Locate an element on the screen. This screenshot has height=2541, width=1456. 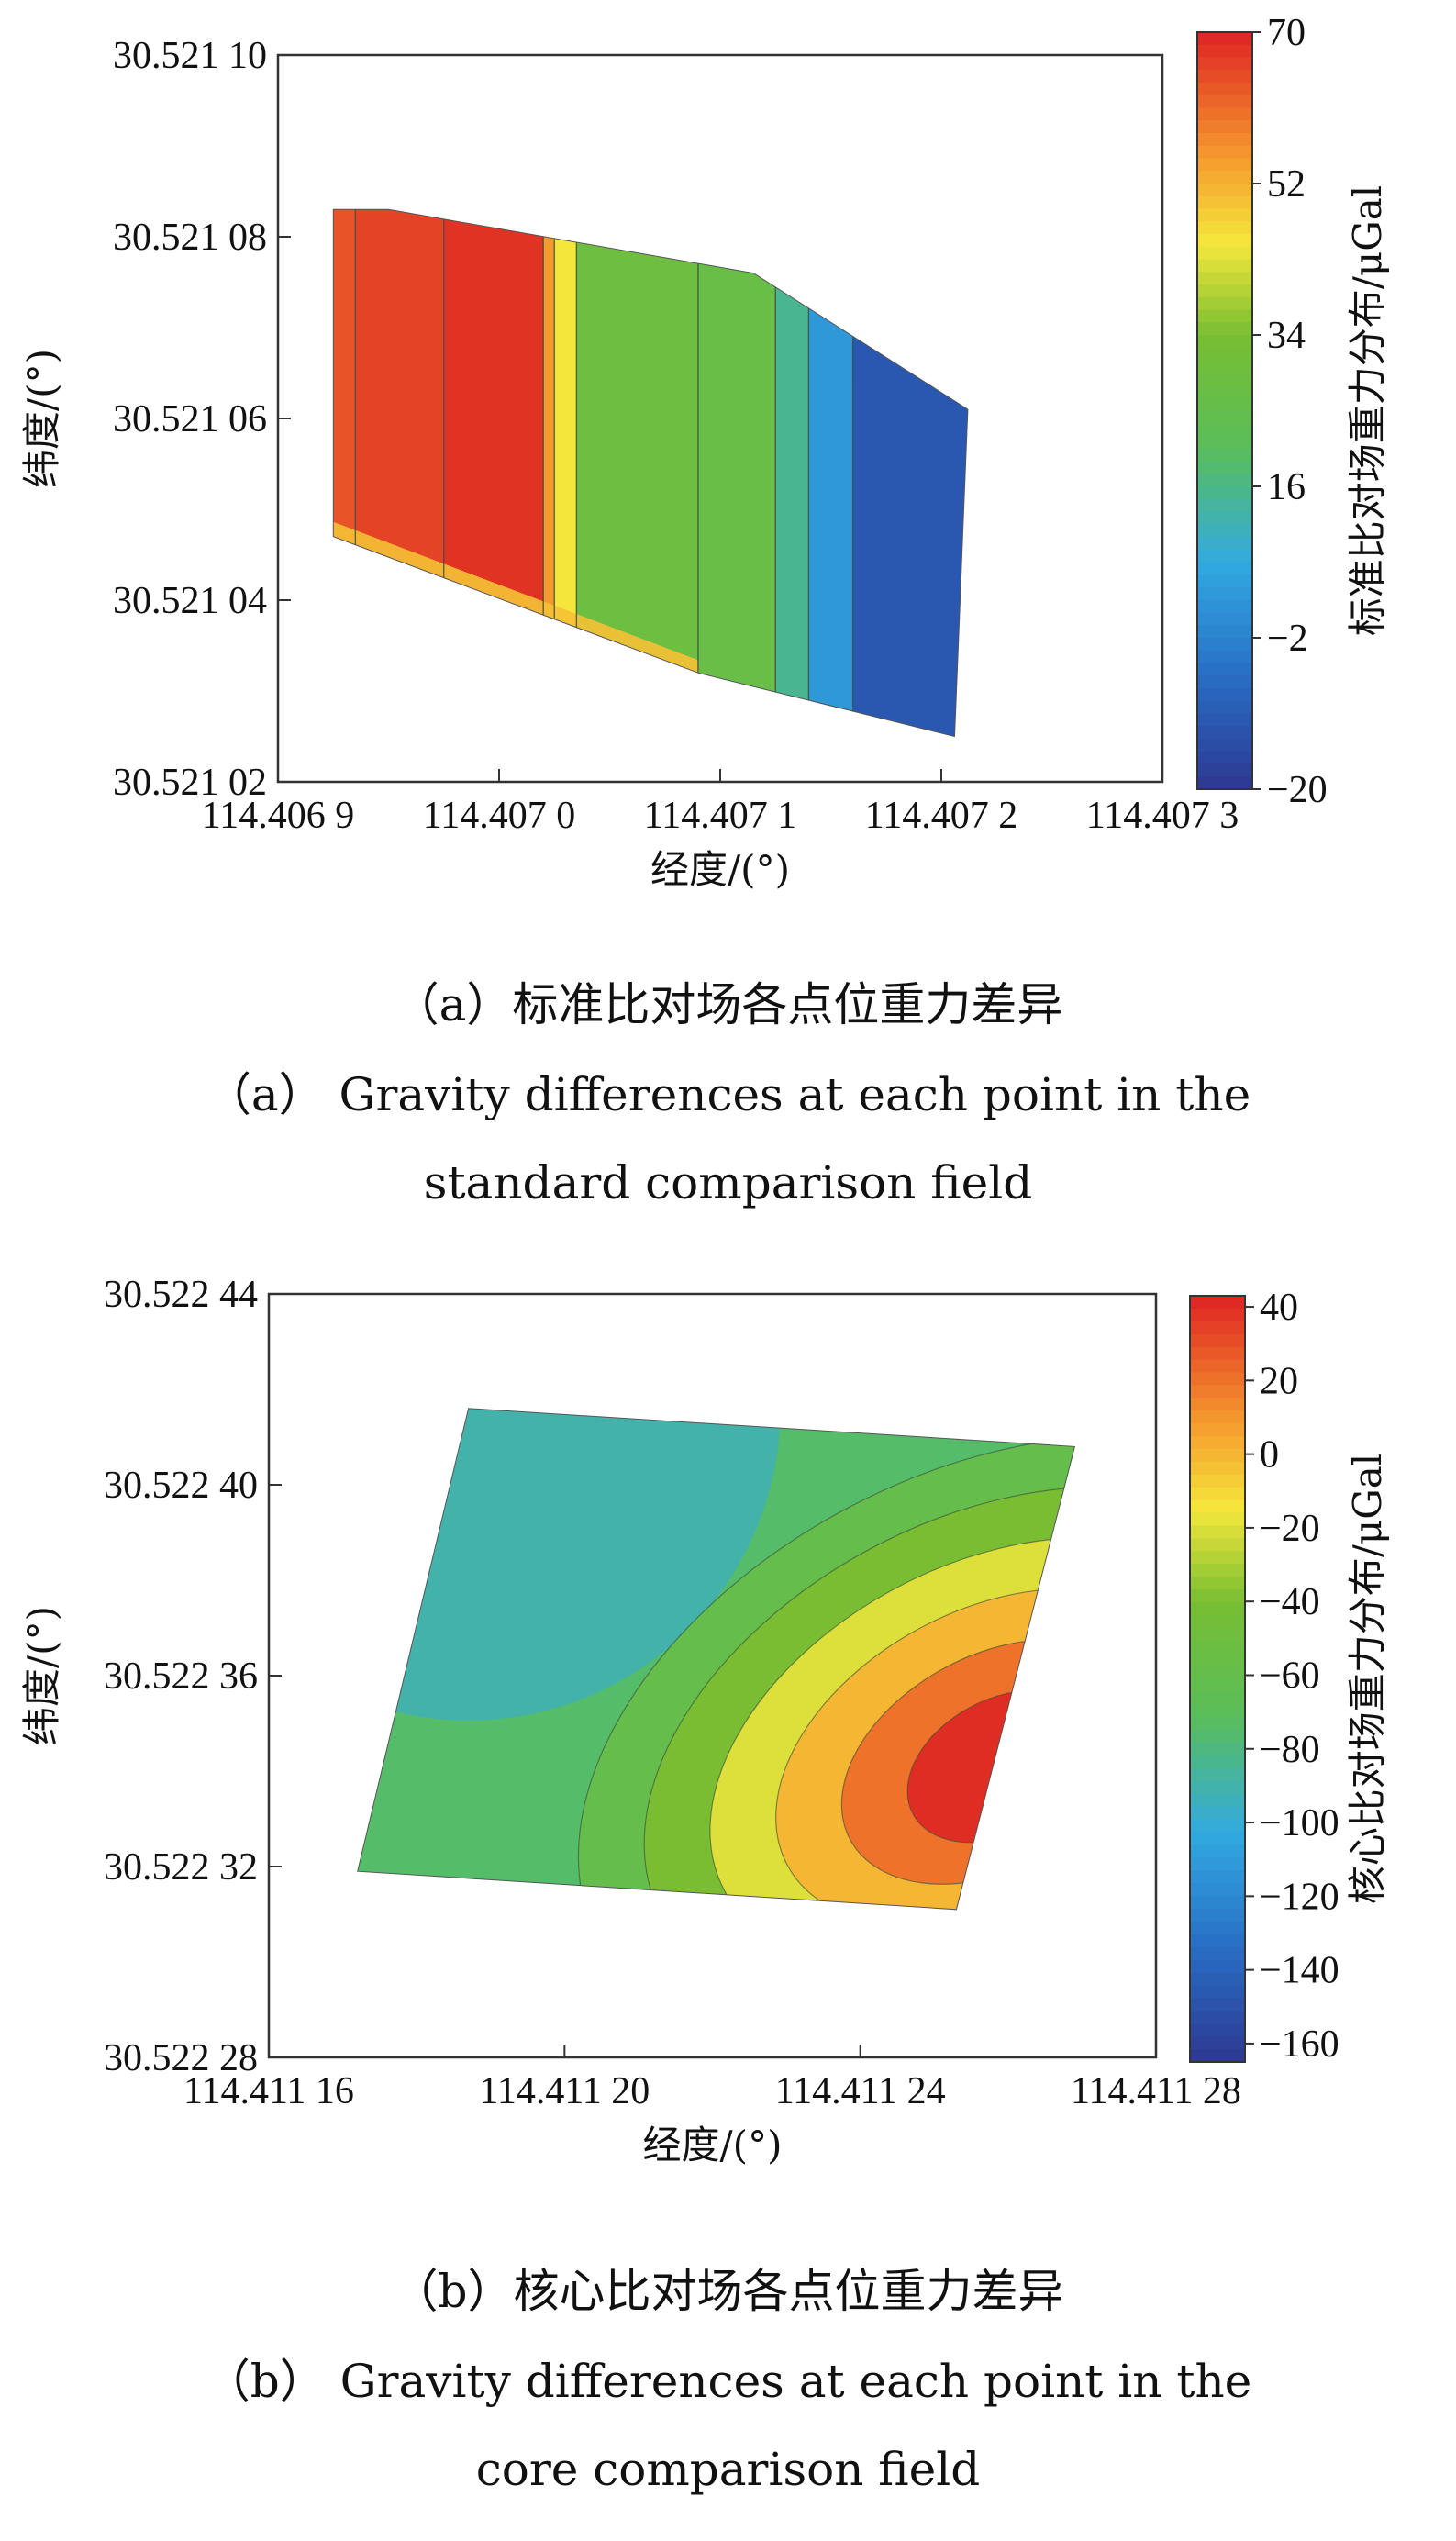
x-axis-label: 经度/(°) is located at coordinates (720, 869).